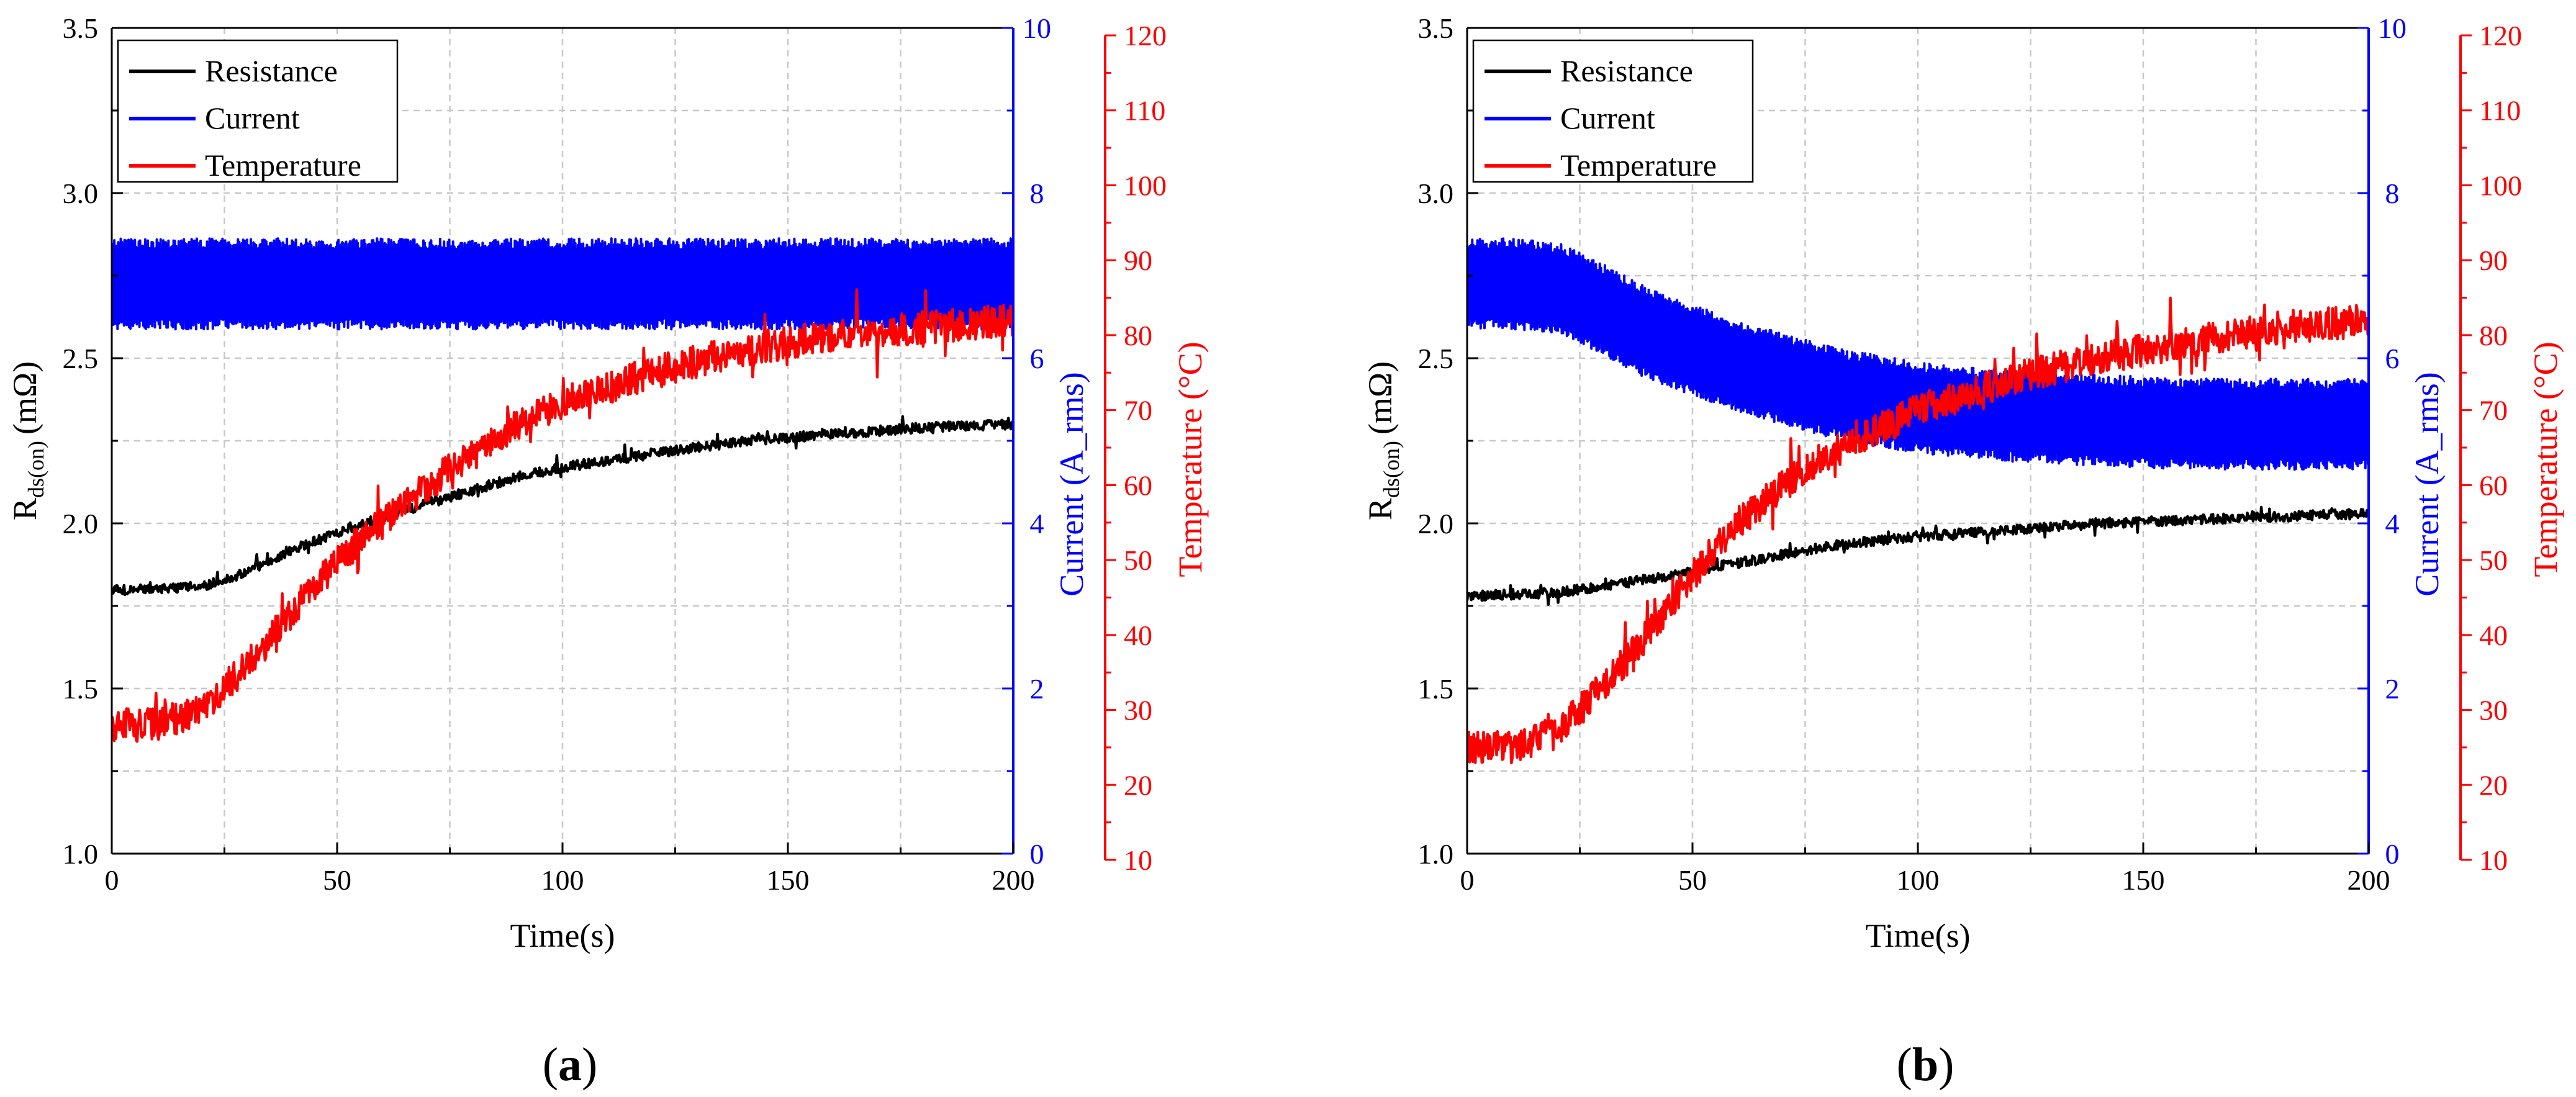 The height and width of the screenshot is (1097, 2576). What do you see at coordinates (81, 28) in the screenshot?
I see `y-tick-label-left: 3.5` at bounding box center [81, 28].